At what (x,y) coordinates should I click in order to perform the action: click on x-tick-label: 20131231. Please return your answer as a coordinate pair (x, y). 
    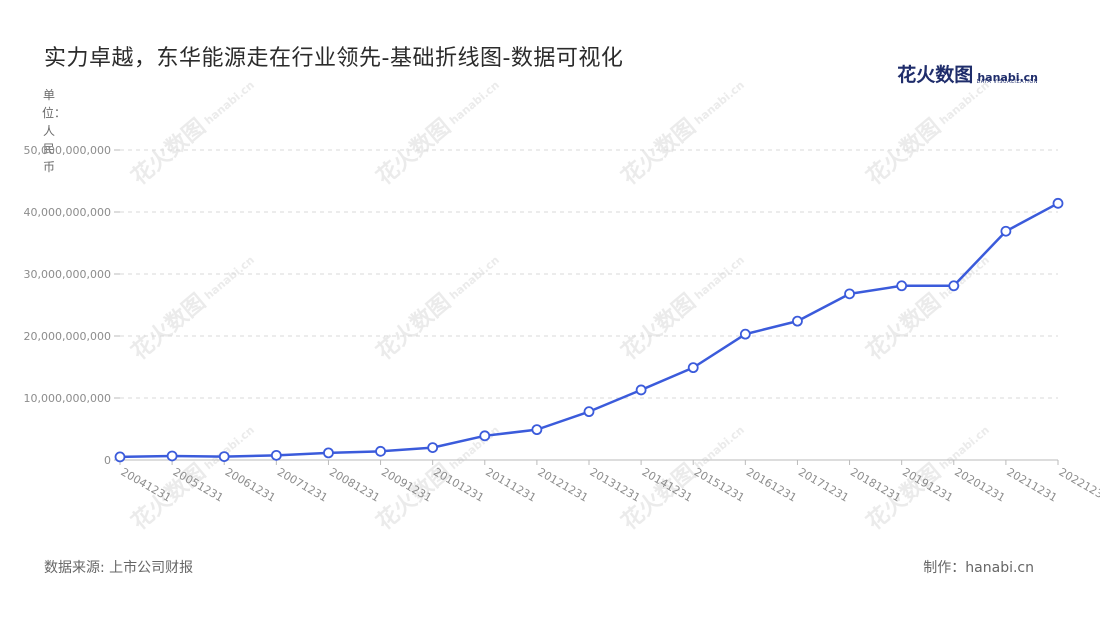
    Looking at the image, I should click on (615, 484).